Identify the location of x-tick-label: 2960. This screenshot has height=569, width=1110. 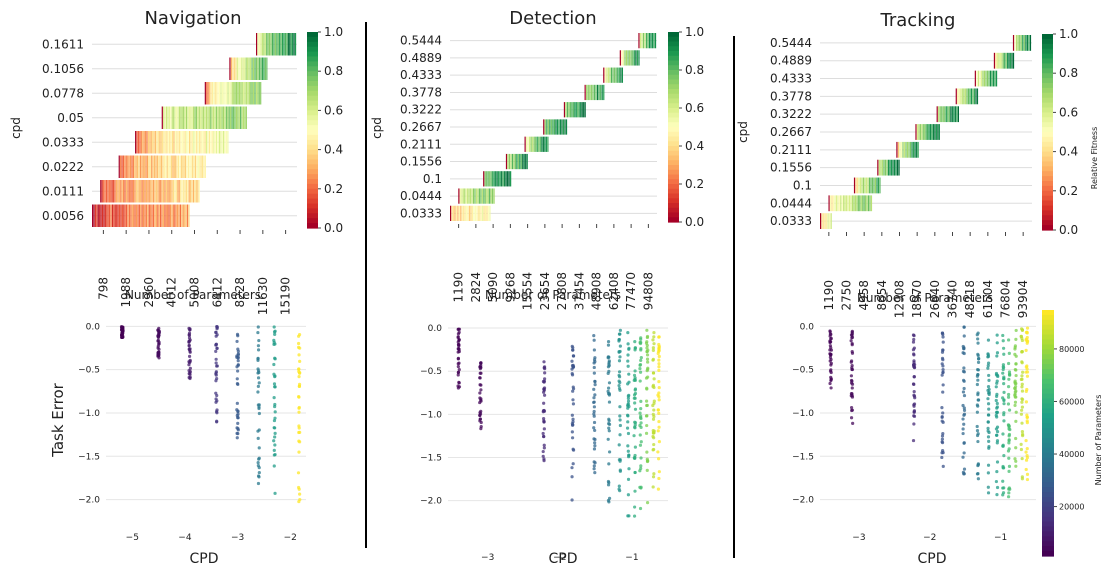
(149, 292).